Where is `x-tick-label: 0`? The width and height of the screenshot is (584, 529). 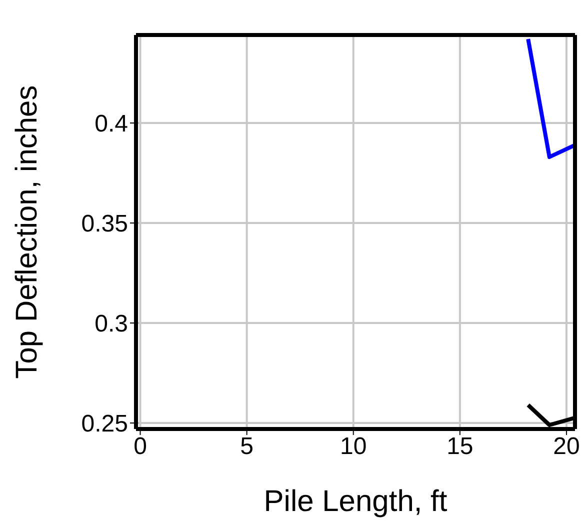
x-tick-label: 0 is located at coordinates (140, 446).